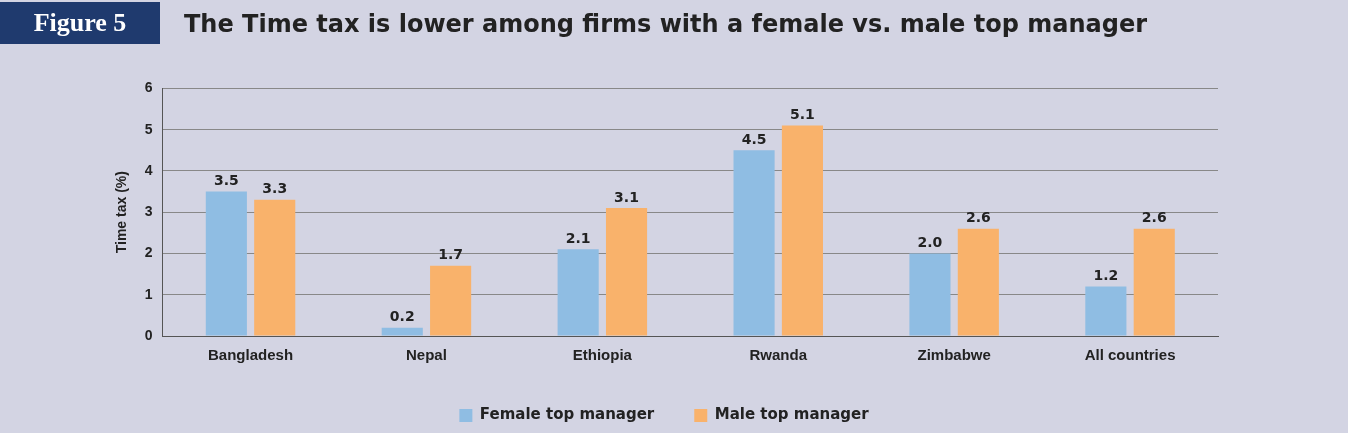 Image resolution: width=1348 pixels, height=433 pixels. Describe the element at coordinates (251, 355) in the screenshot. I see `x-tick-label: Bangladesh` at that location.